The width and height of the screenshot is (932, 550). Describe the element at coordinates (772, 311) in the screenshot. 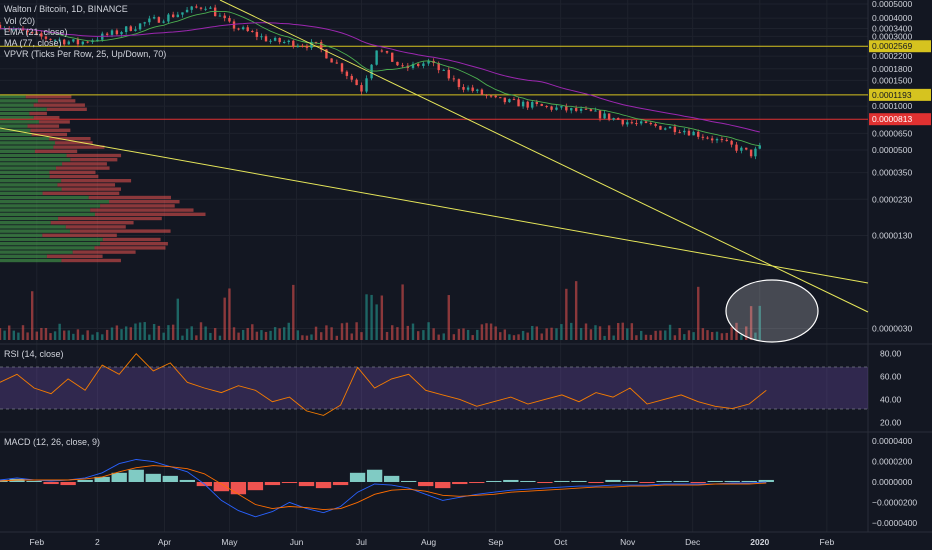

I see `highlight-ellipse` at that location.